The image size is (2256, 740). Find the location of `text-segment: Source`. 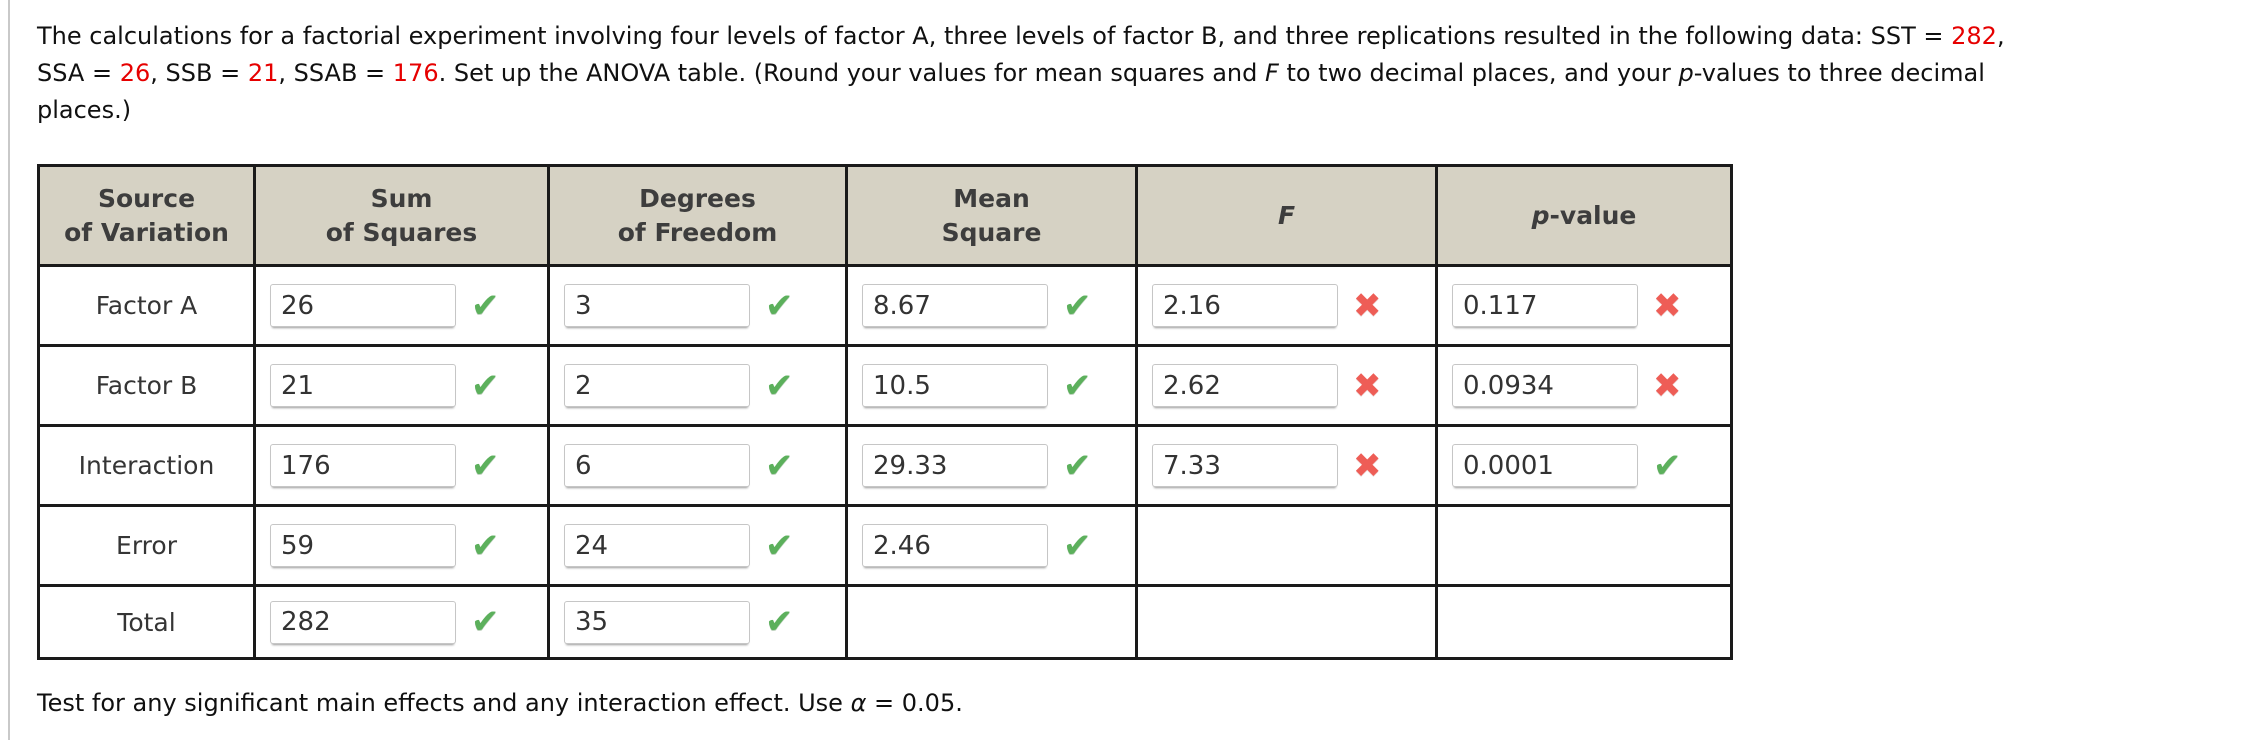

text-segment: Source is located at coordinates (146, 198).